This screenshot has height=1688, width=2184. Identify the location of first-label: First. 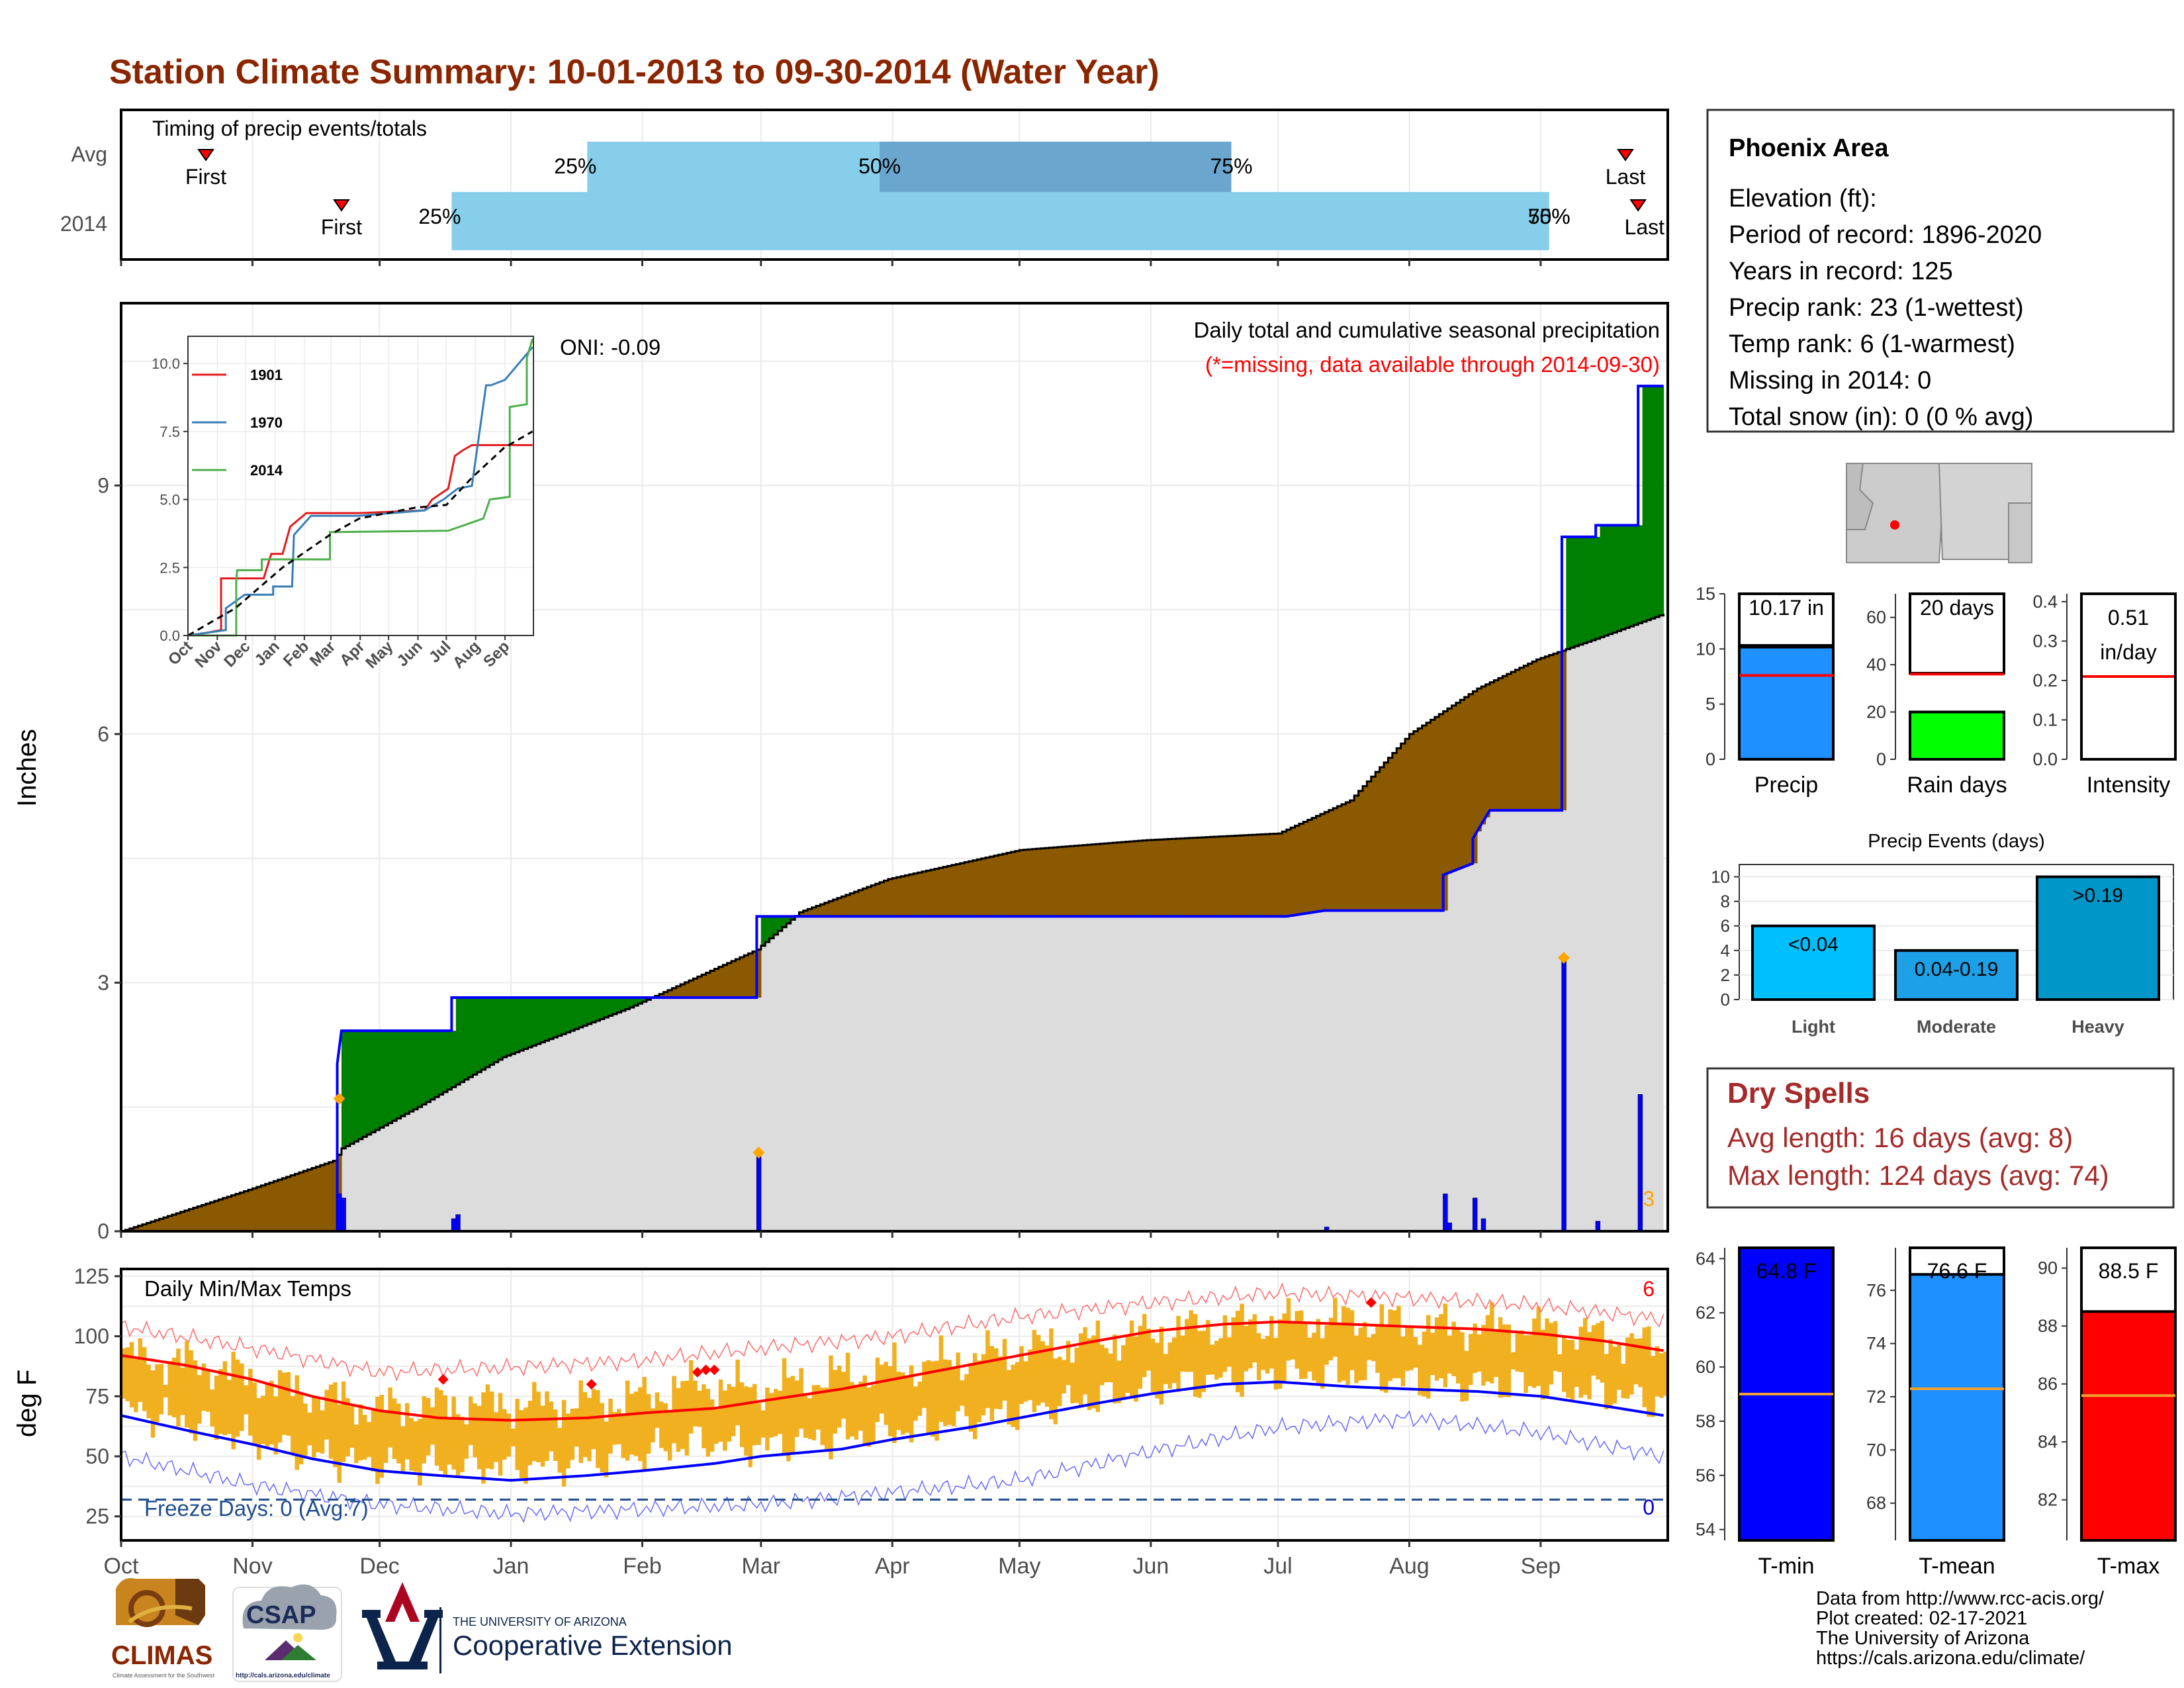
(205, 177).